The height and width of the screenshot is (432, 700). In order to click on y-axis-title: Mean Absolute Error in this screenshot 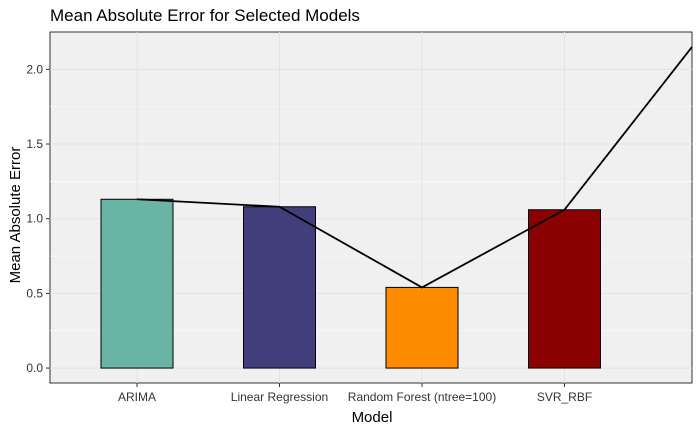, I will do `click(15, 215)`.